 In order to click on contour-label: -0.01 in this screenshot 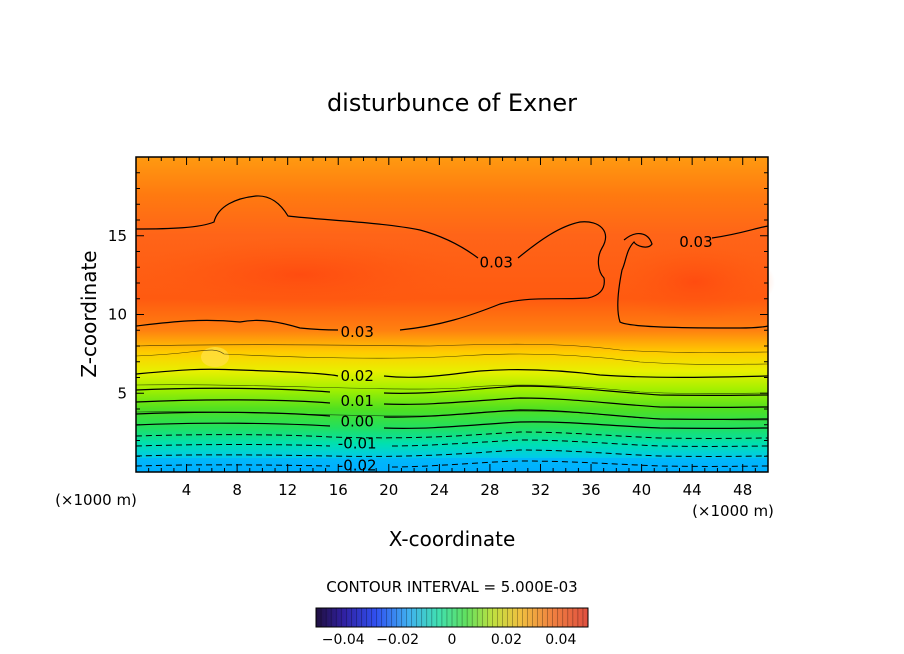, I will do `click(357, 444)`.